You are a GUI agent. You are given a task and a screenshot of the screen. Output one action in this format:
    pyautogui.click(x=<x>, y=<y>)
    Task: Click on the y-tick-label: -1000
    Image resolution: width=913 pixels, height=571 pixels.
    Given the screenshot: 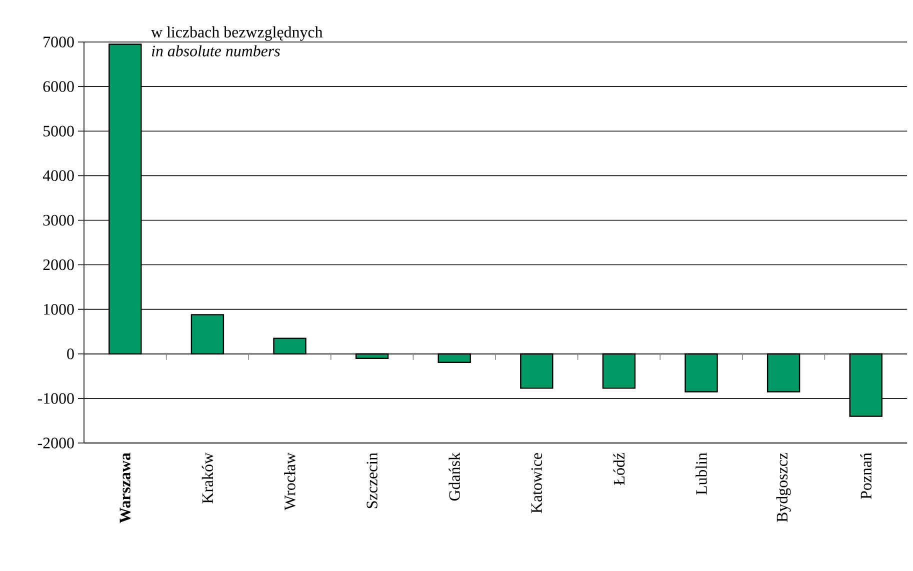 What is the action you would take?
    pyautogui.click(x=56, y=398)
    